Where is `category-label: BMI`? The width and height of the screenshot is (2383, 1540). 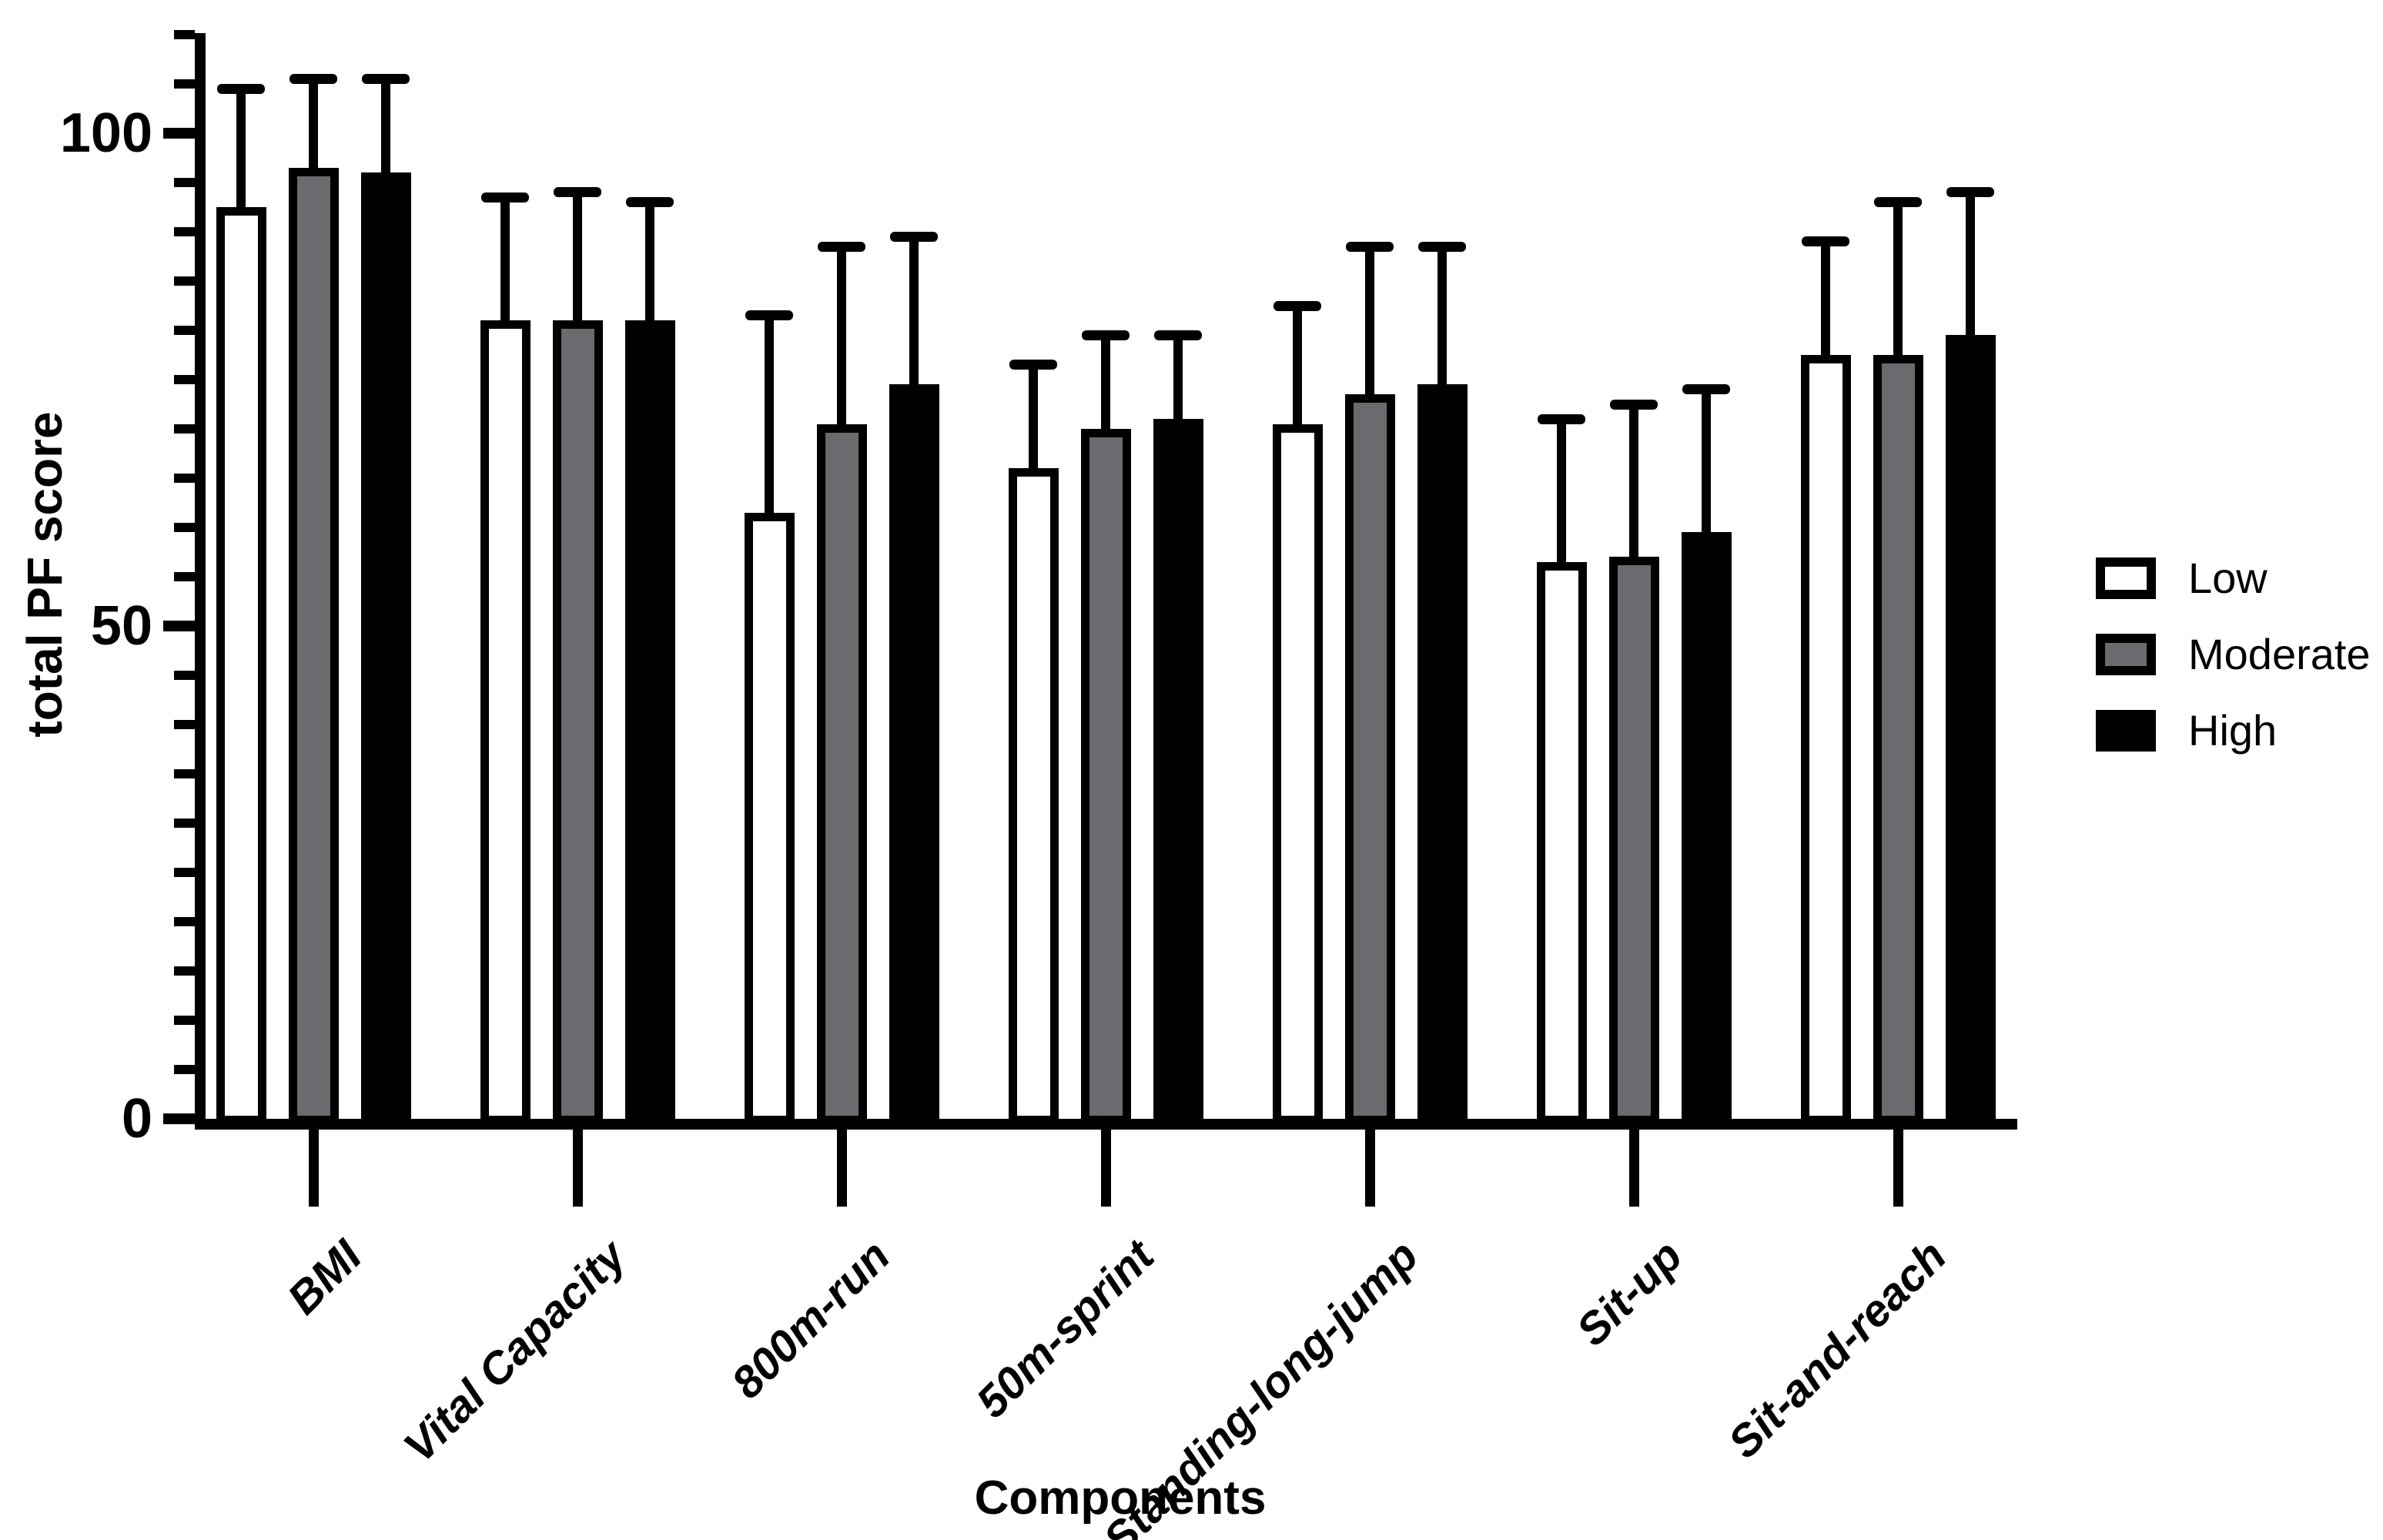
category-label: BMI is located at coordinates (325, 1277).